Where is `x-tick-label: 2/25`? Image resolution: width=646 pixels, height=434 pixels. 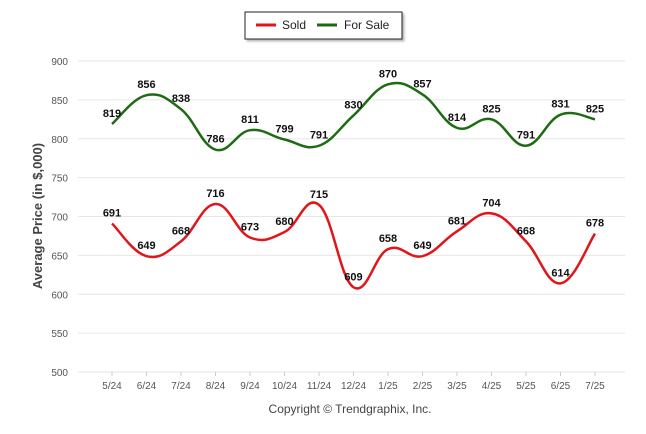 x-tick-label: 2/25 is located at coordinates (423, 386).